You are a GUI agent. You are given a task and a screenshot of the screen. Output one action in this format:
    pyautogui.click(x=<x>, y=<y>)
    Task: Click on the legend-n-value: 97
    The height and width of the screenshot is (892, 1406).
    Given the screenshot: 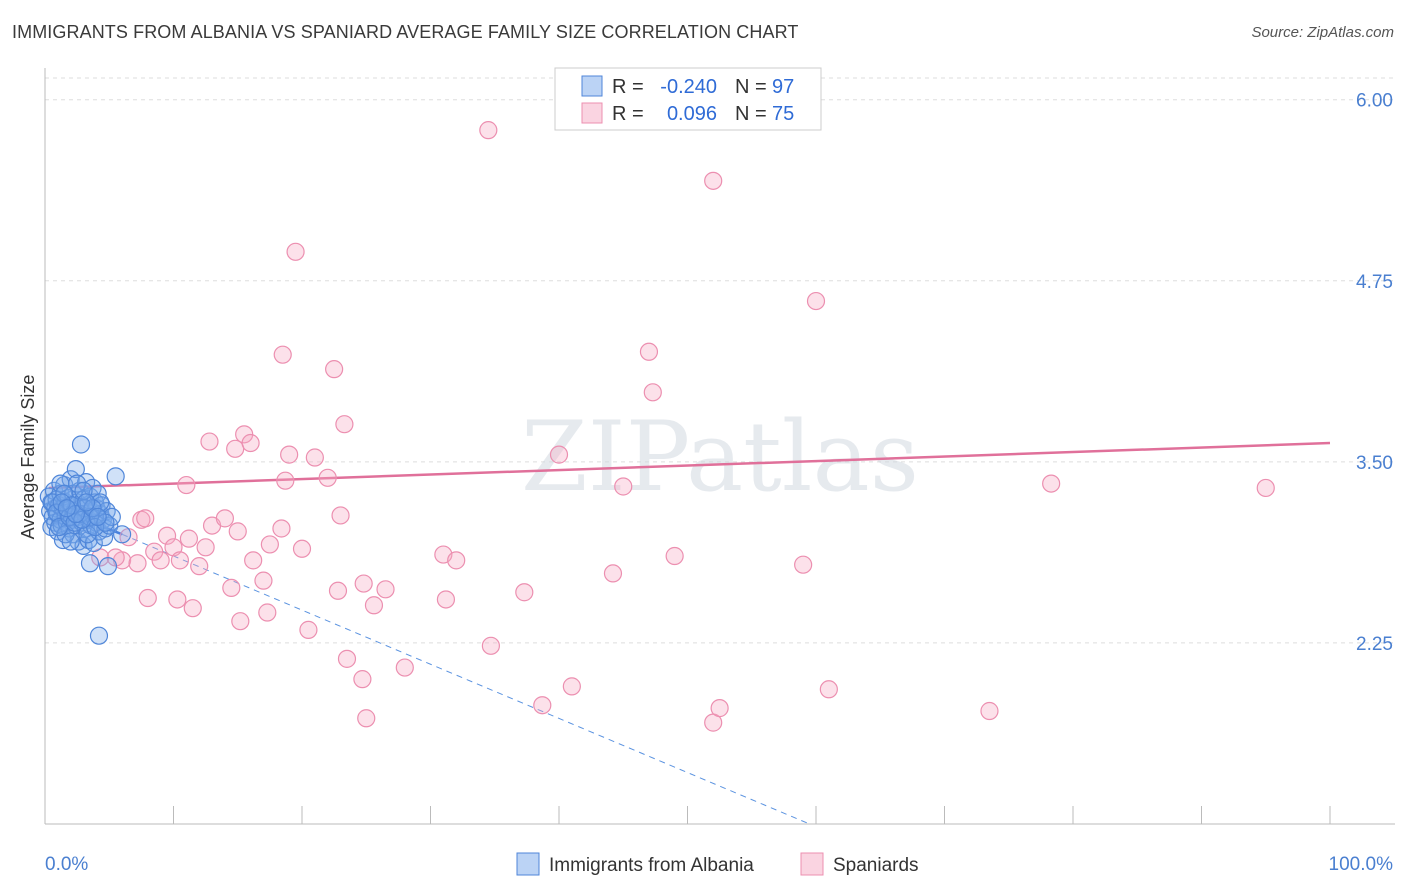 What is the action you would take?
    pyautogui.click(x=783, y=87)
    